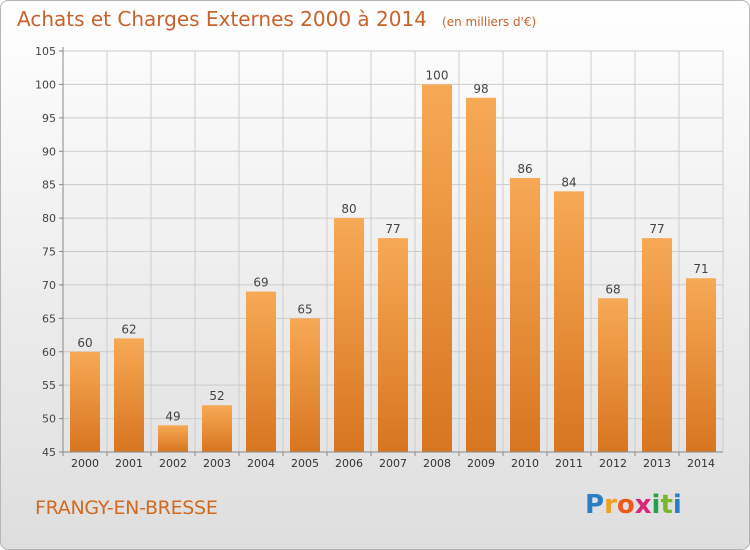  I want to click on x-tick-label: 2011, so click(569, 463).